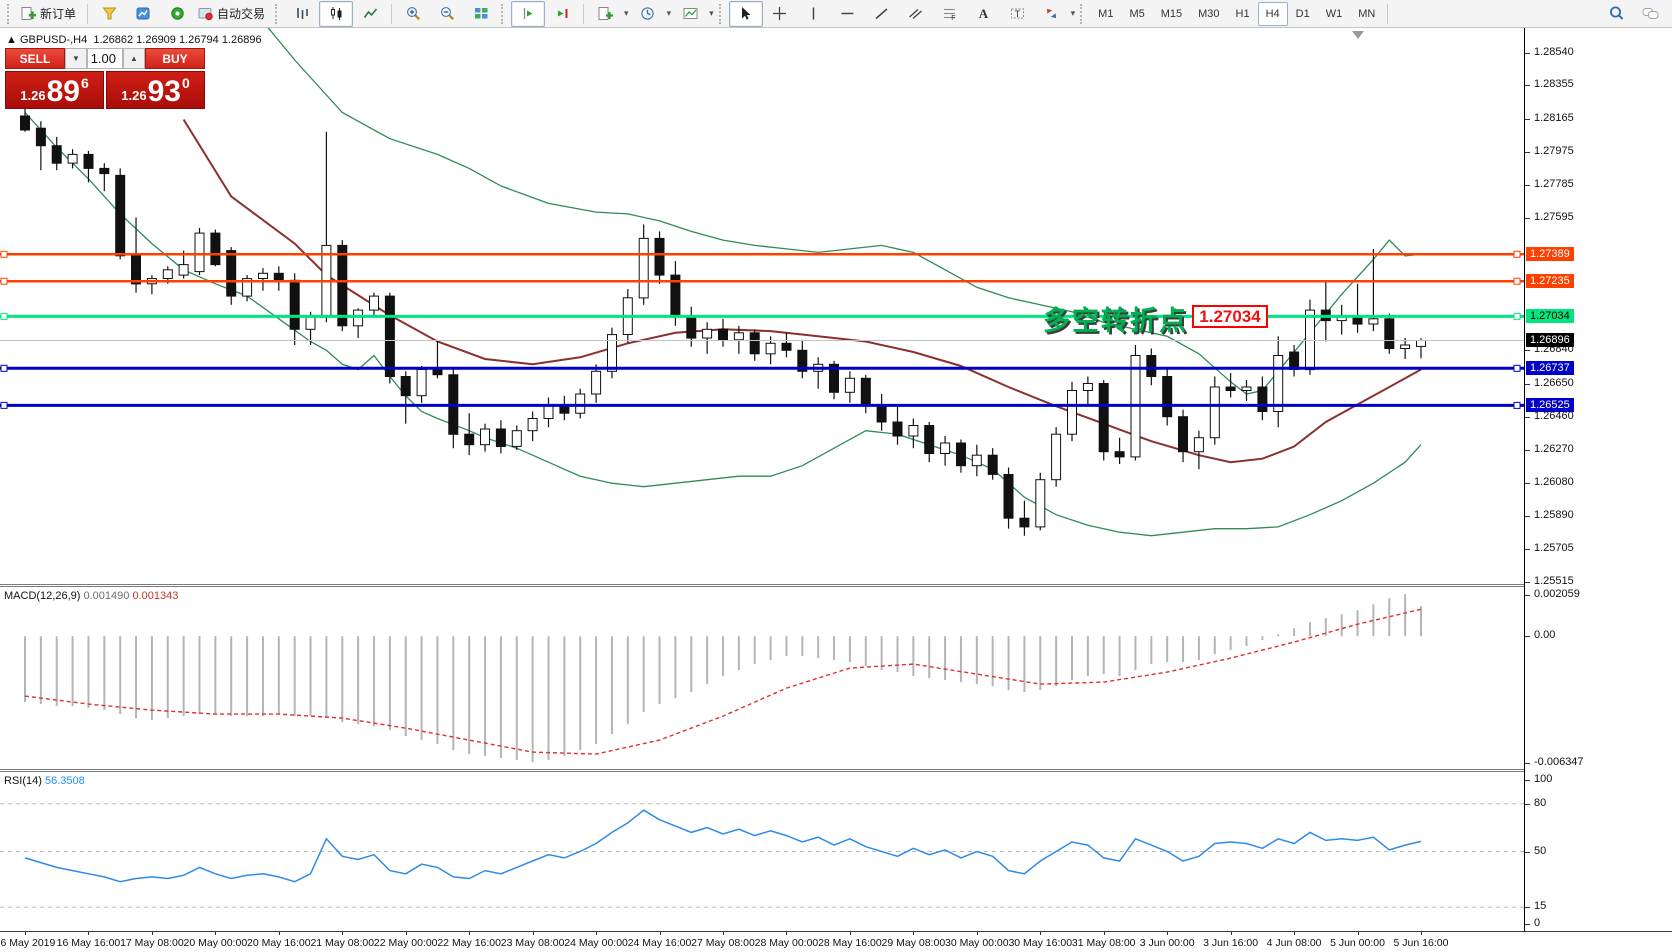  What do you see at coordinates (1617, 14) in the screenshot?
I see `search-button` at bounding box center [1617, 14].